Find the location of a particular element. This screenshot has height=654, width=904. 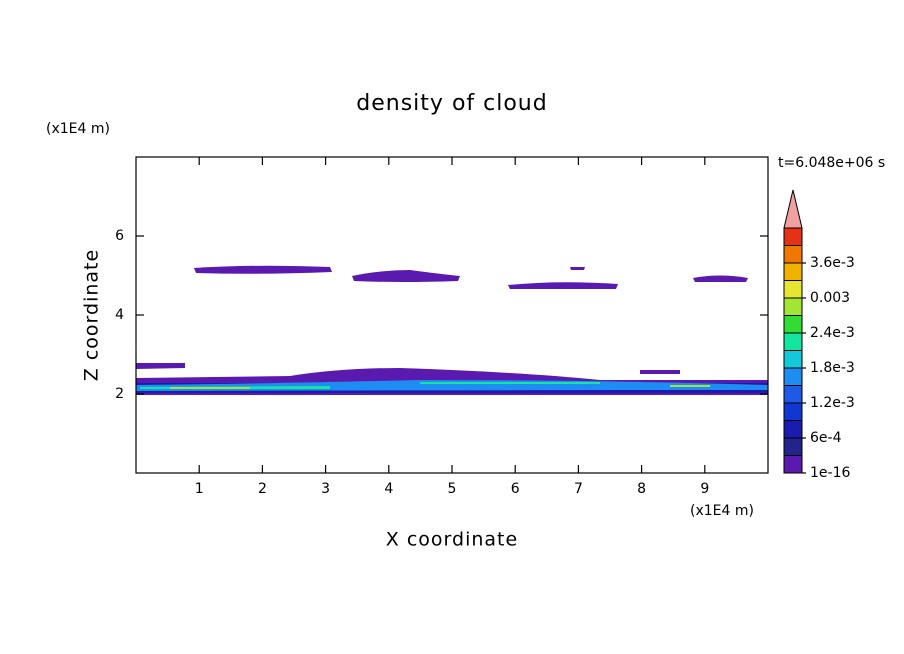

x-tick-label: 3 is located at coordinates (325, 489).